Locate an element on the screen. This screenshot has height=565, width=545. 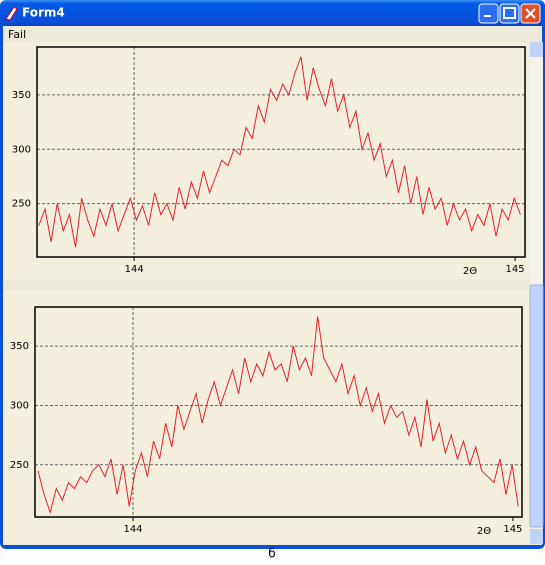
scroll-thumb is located at coordinates (536, 406).